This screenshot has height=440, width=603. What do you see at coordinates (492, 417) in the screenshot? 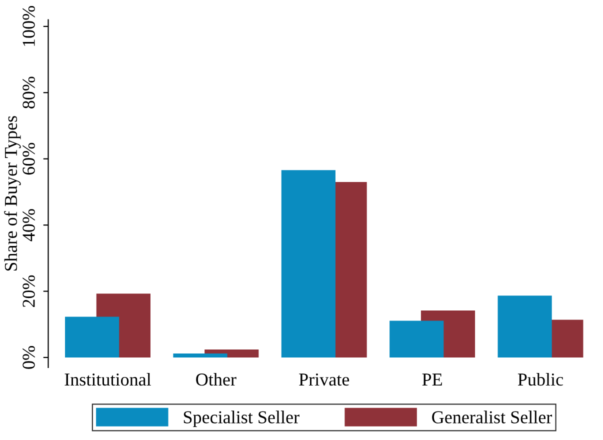
I see `legend-label: Generalist Seller` at bounding box center [492, 417].